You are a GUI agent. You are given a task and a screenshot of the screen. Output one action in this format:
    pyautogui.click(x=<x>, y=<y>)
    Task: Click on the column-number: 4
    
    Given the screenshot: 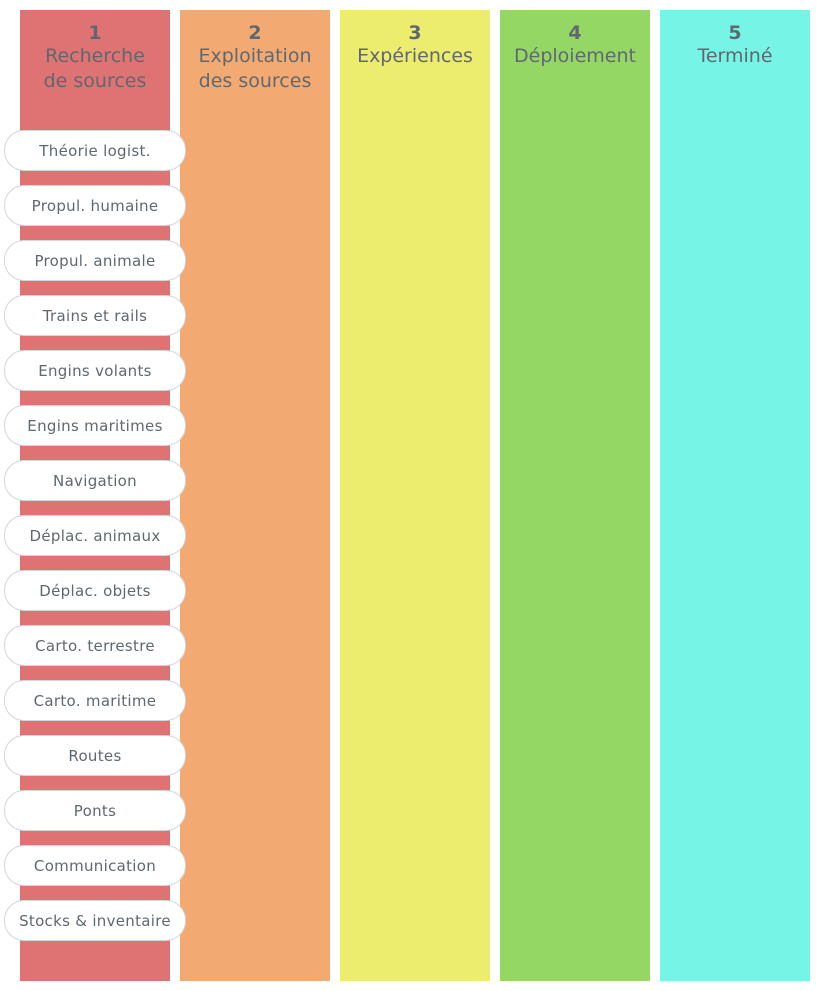 What is the action you would take?
    pyautogui.click(x=575, y=33)
    